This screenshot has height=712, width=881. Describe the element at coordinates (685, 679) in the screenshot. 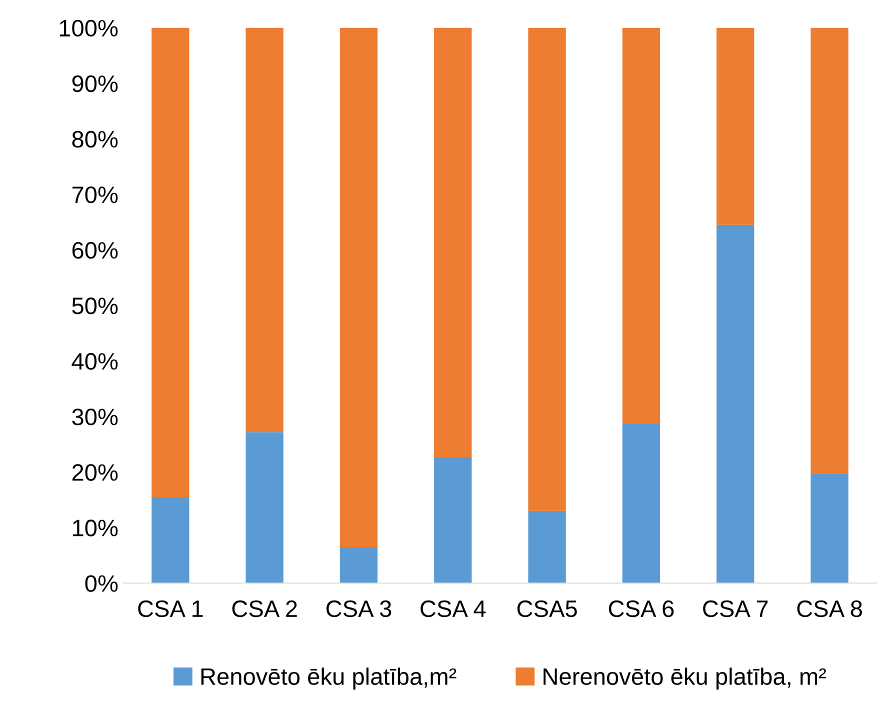

I see `legend-label: Nerenovēto ēku platība, m²` at that location.